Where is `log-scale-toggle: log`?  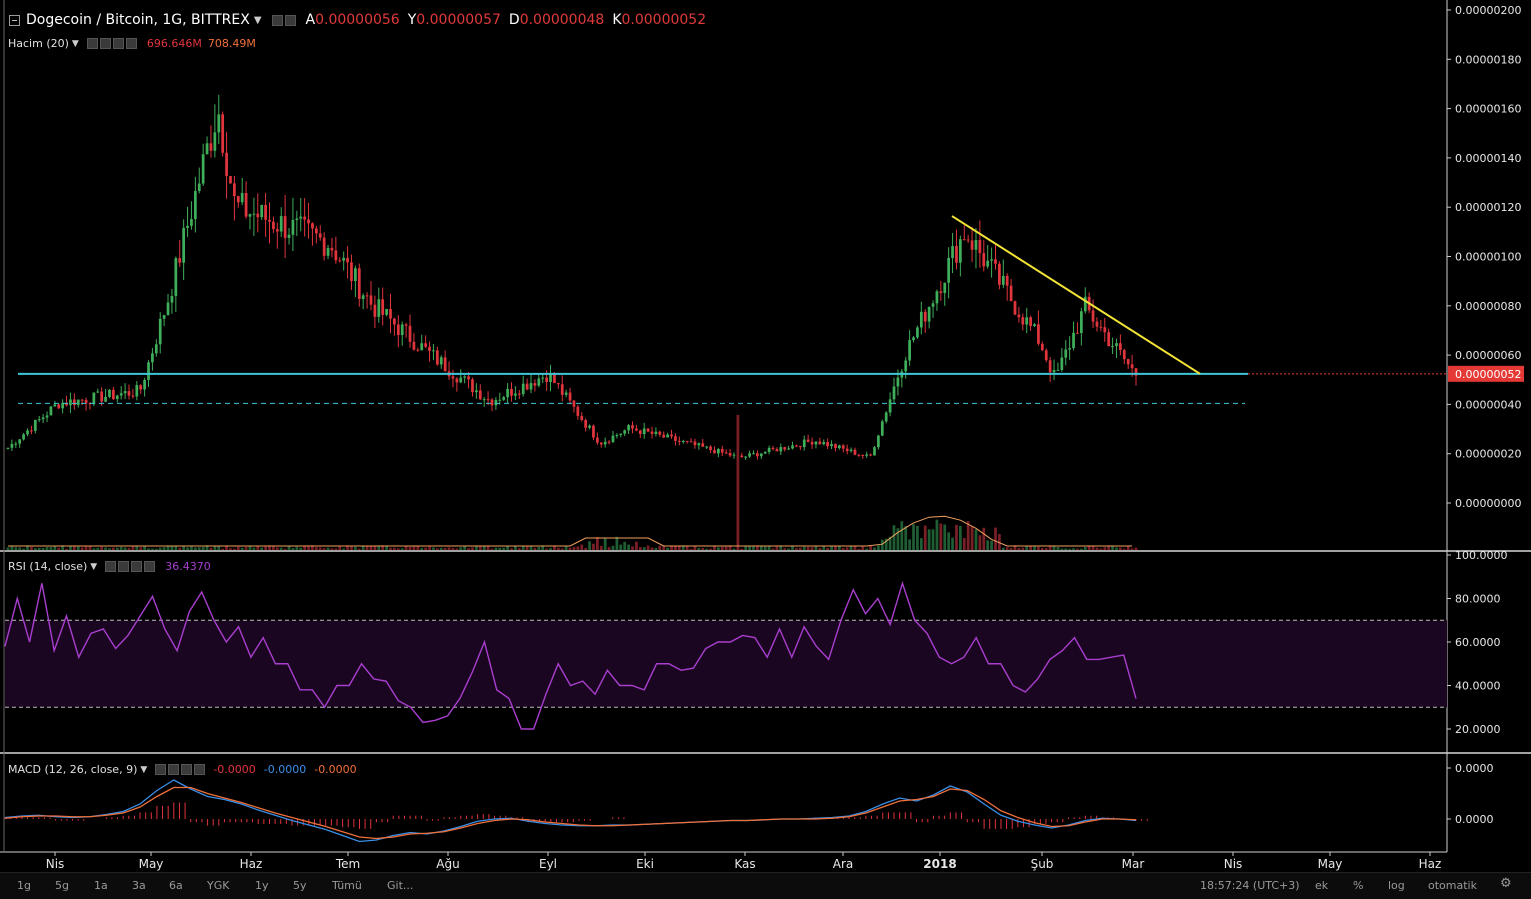 log-scale-toggle: log is located at coordinates (1396, 885).